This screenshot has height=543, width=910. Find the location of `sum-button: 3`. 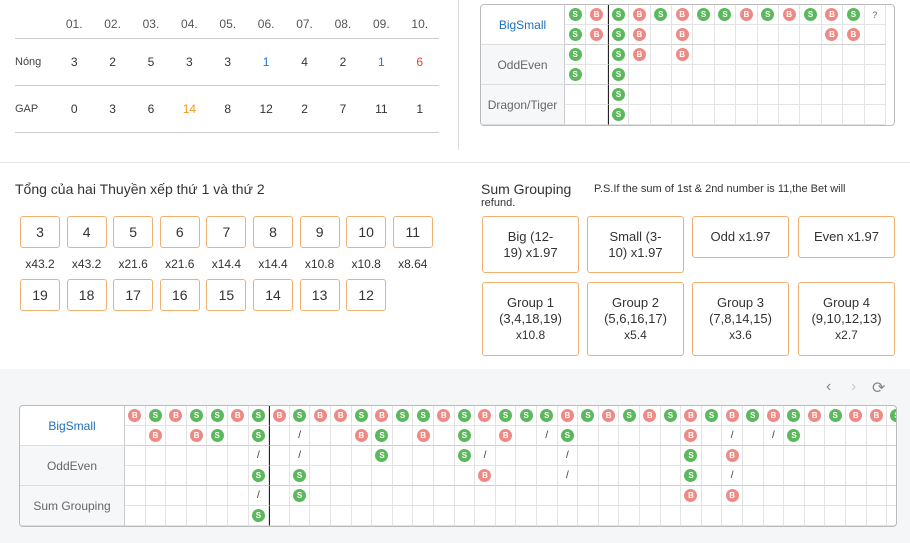

sum-button: 3 is located at coordinates (40, 232).